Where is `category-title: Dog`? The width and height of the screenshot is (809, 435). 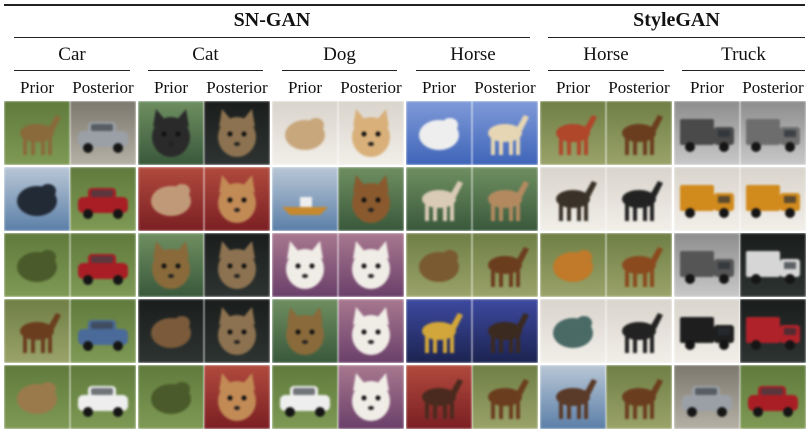
category-title: Dog is located at coordinates (339, 54).